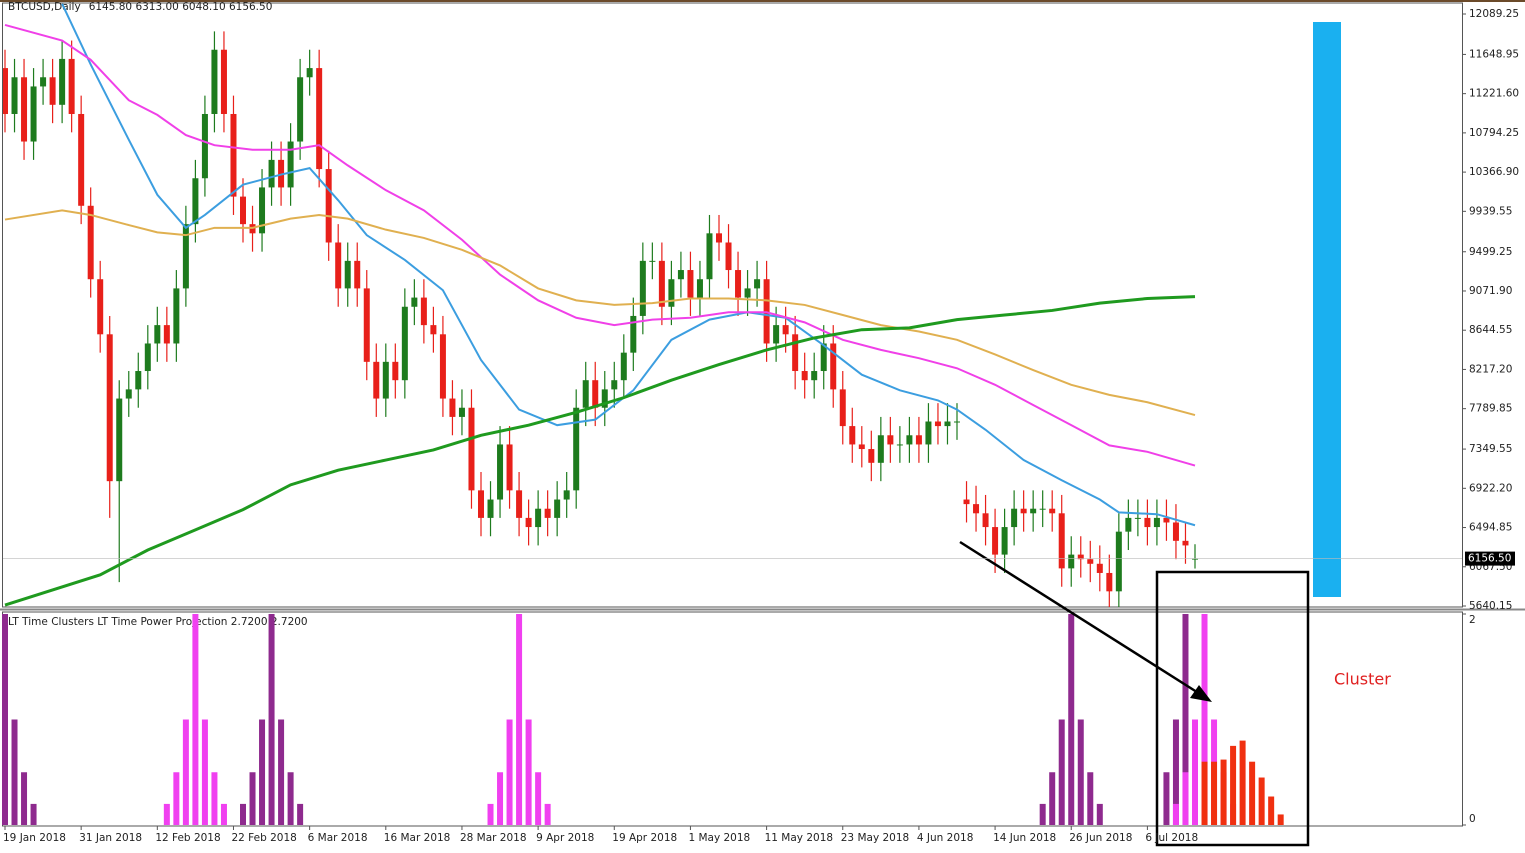  Describe the element at coordinates (44, 7) in the screenshot. I see `symbol: BTCUSD,Daily` at that location.